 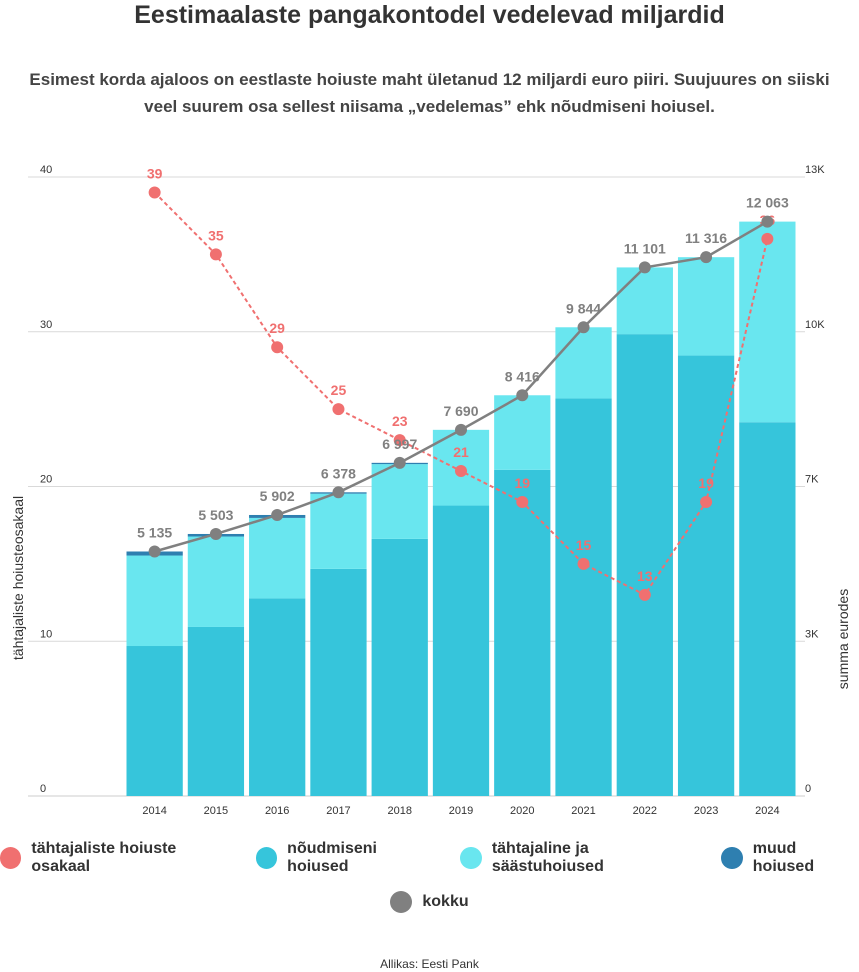 I want to click on y-right-tick-label: 3K, so click(x=812, y=634).